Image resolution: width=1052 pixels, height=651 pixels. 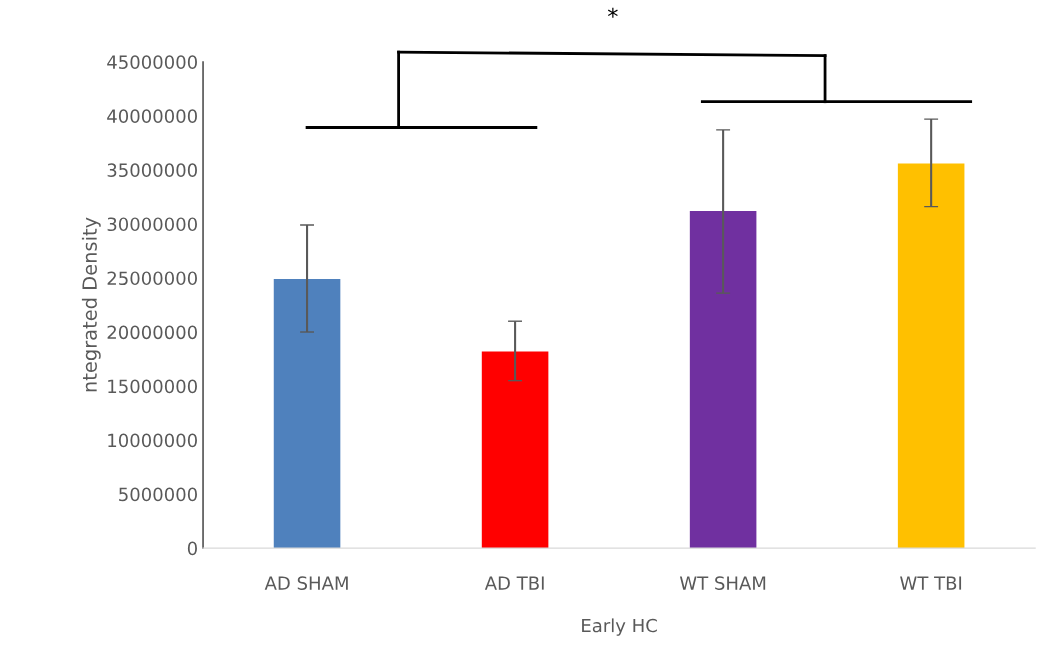 I want to click on y-tick-label: 15000000, so click(x=152, y=386).